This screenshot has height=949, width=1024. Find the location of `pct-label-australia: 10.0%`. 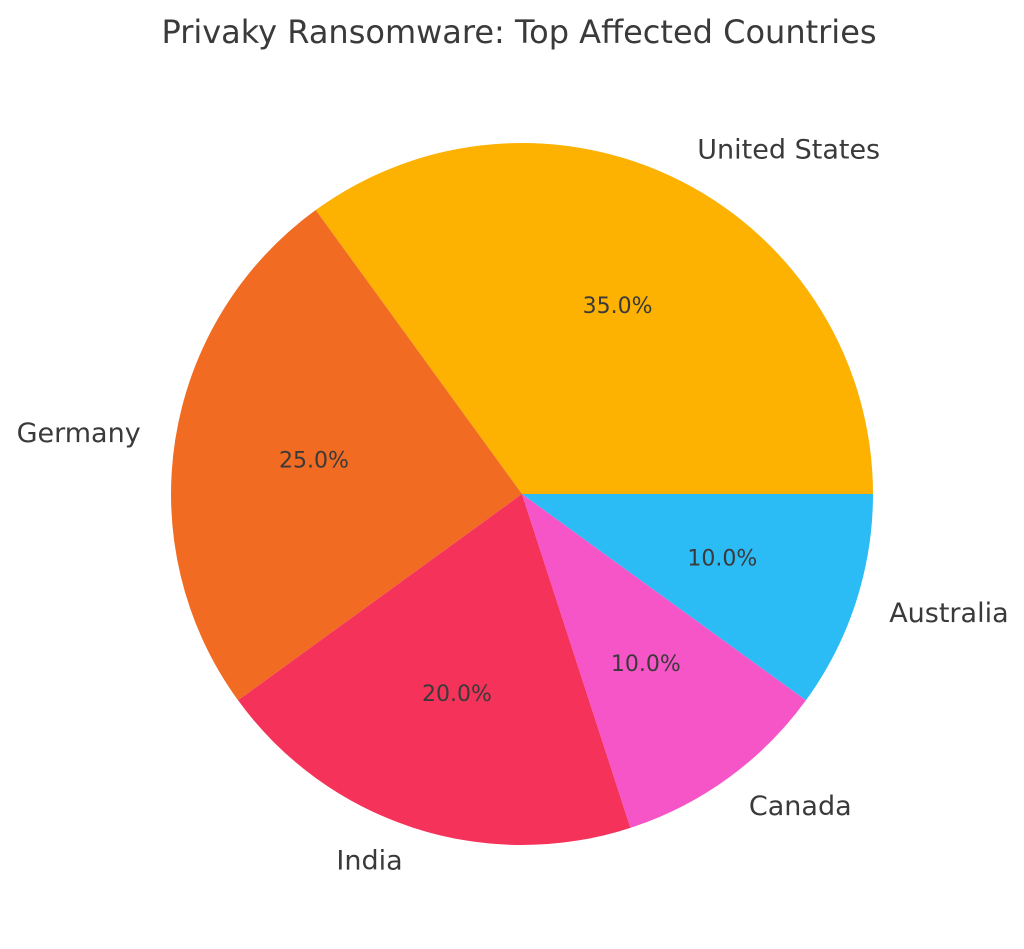

pct-label-australia: 10.0% is located at coordinates (722, 559).